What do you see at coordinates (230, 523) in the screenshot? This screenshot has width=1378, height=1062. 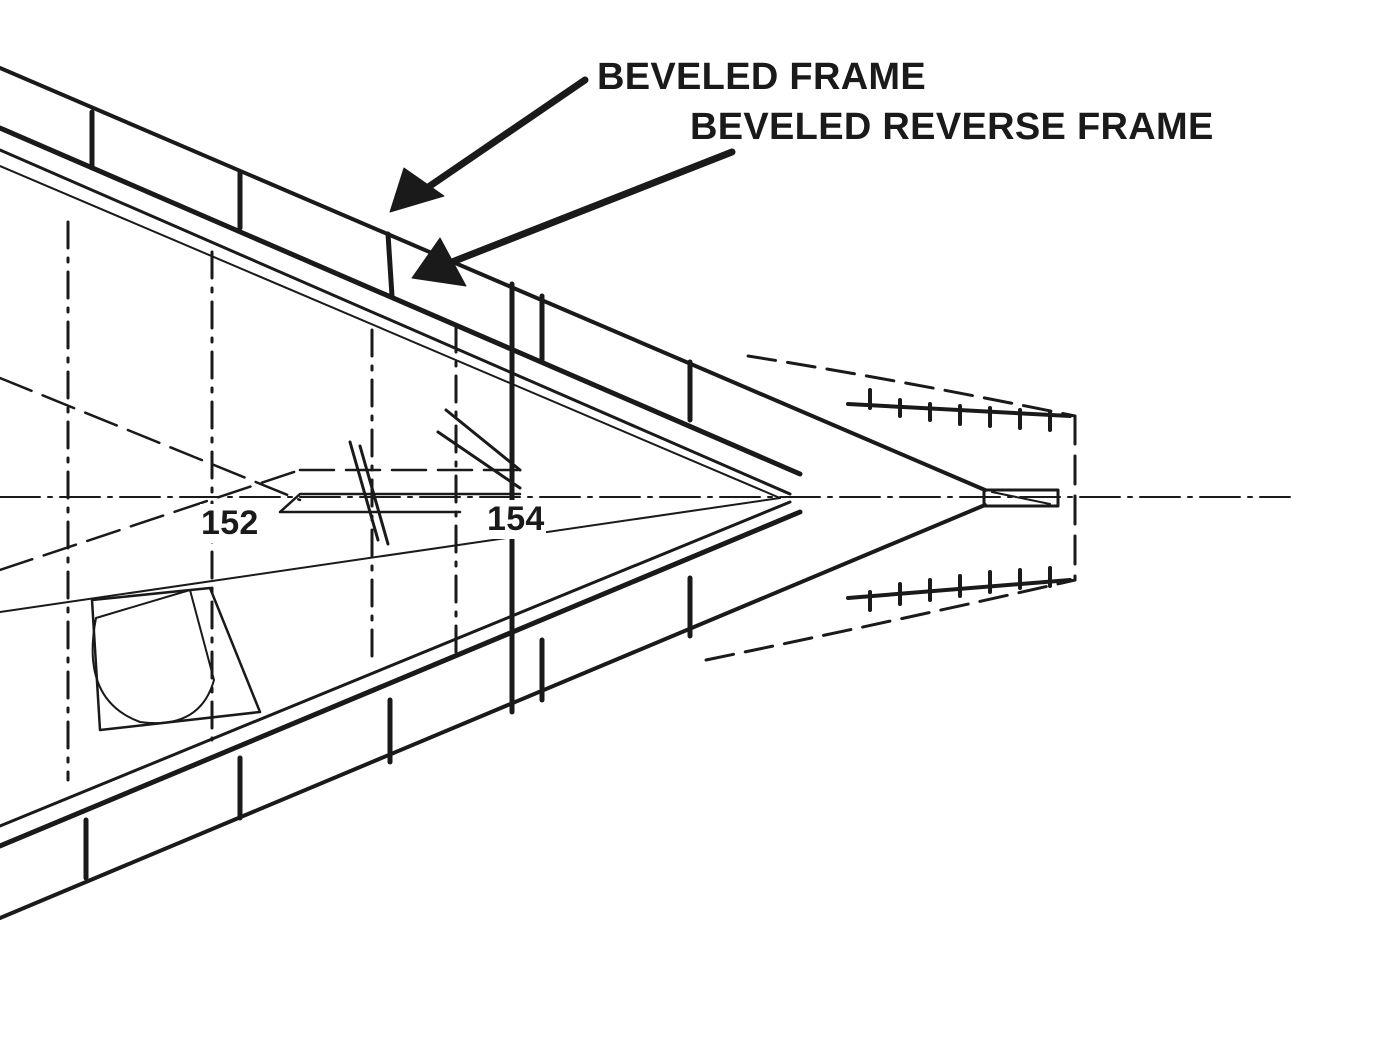 I see `station-152-label: 152` at bounding box center [230, 523].